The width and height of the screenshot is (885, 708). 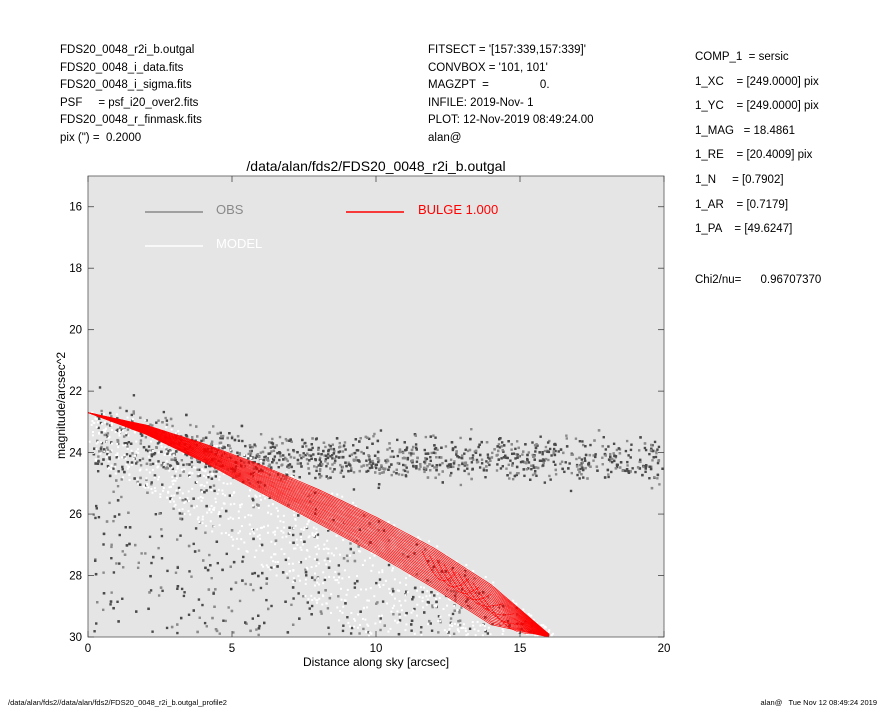 What do you see at coordinates (376, 662) in the screenshot?
I see `x-axis-label: Distance along sky [arcsec]` at bounding box center [376, 662].